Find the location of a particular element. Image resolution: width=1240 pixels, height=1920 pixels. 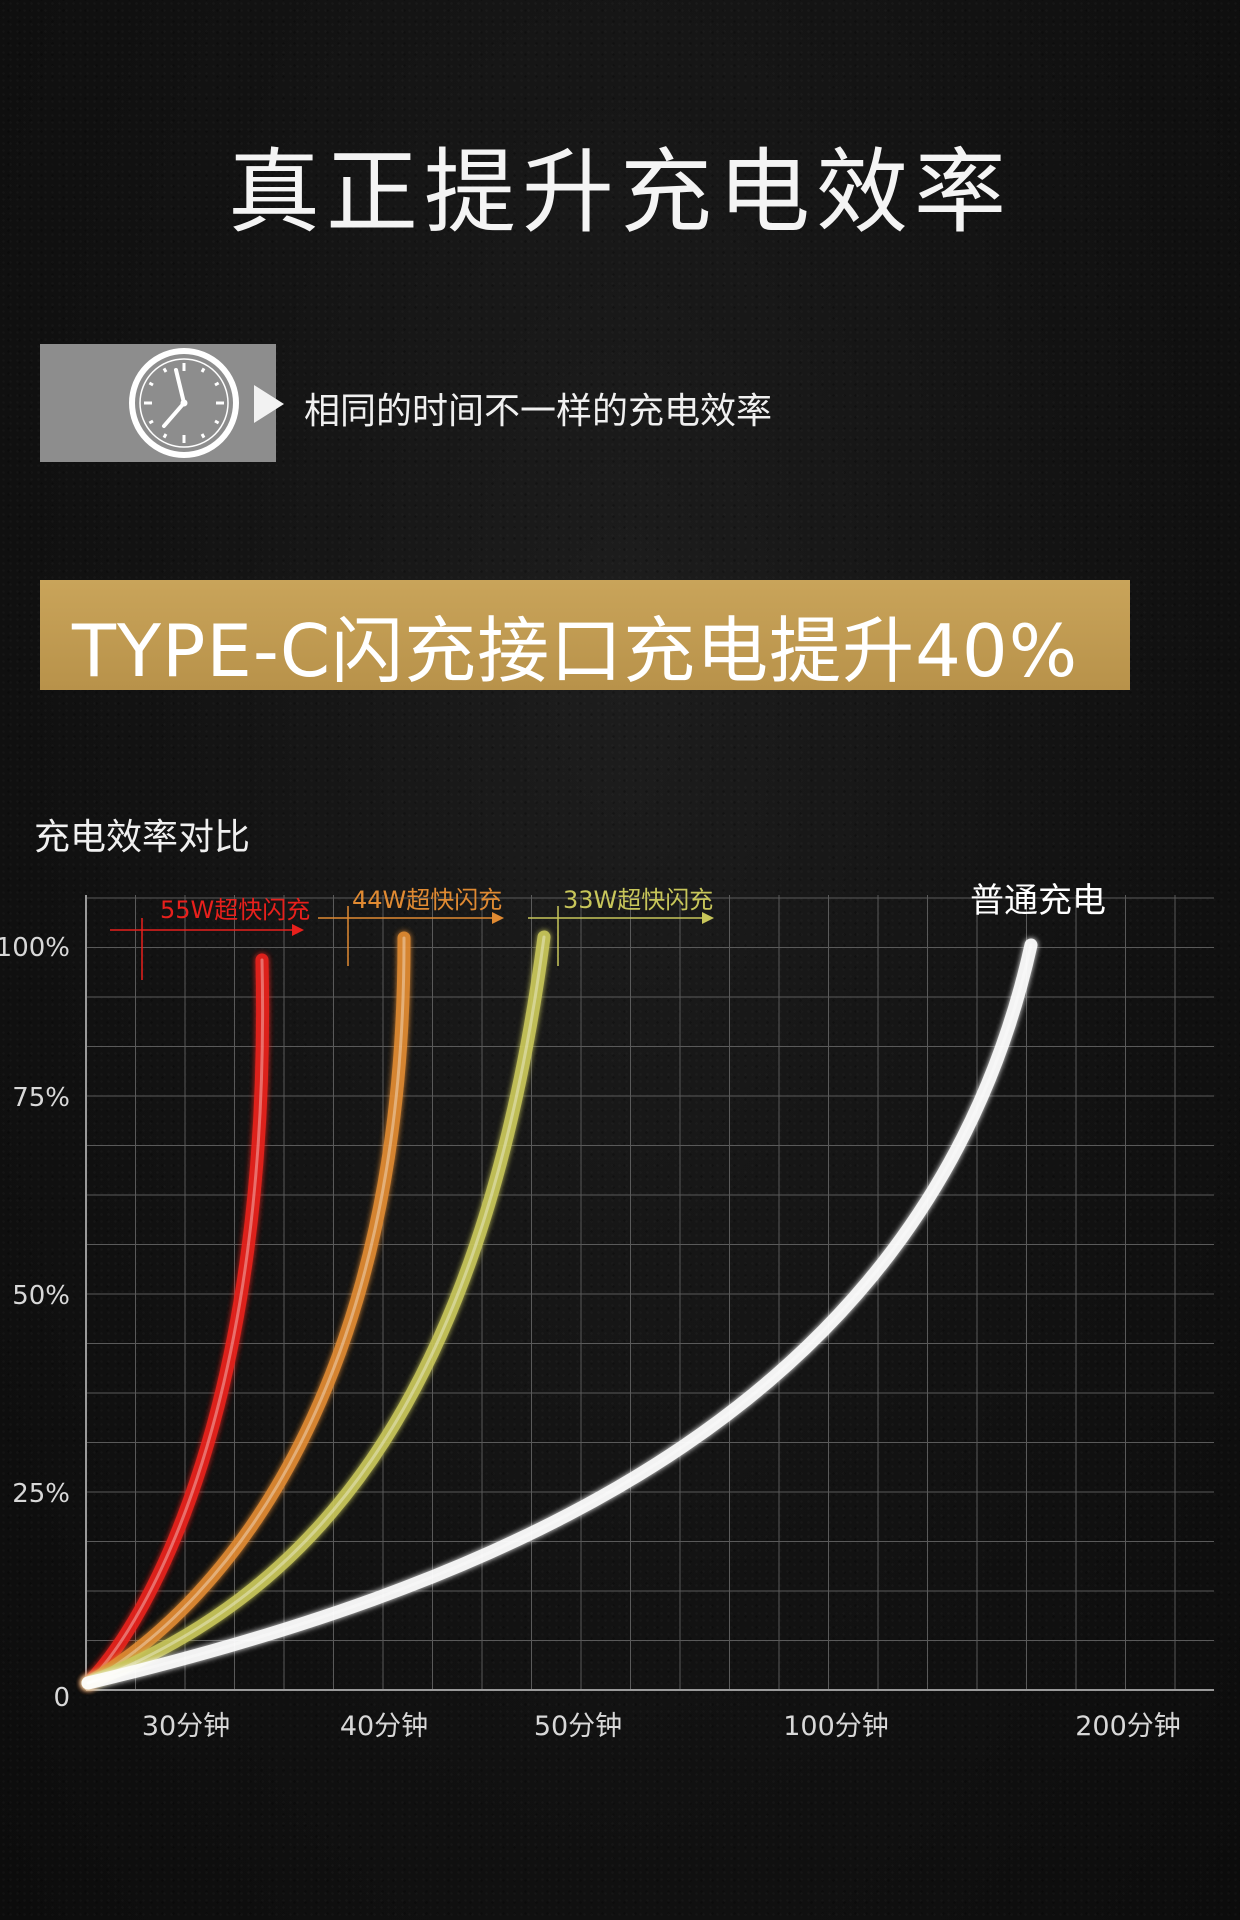

x-tick-label: 100分钟 is located at coordinates (836, 1726).